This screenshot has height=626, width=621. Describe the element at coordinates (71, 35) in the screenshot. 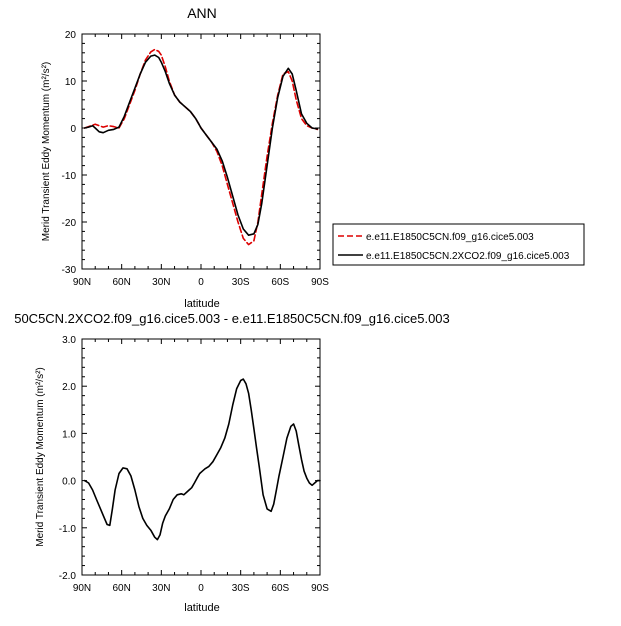

I see `y-tick-label: 20` at that location.